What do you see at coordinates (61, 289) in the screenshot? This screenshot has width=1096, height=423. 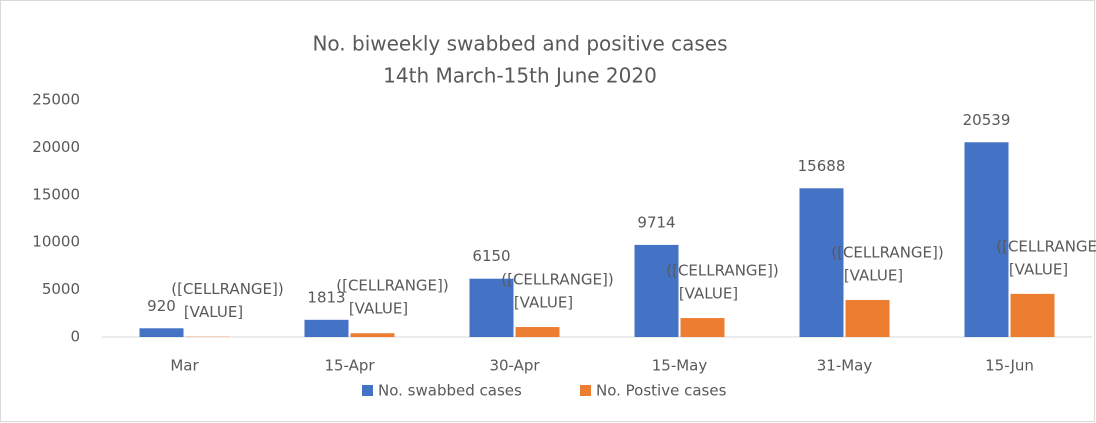 I see `y-tick-label: 5000` at bounding box center [61, 289].